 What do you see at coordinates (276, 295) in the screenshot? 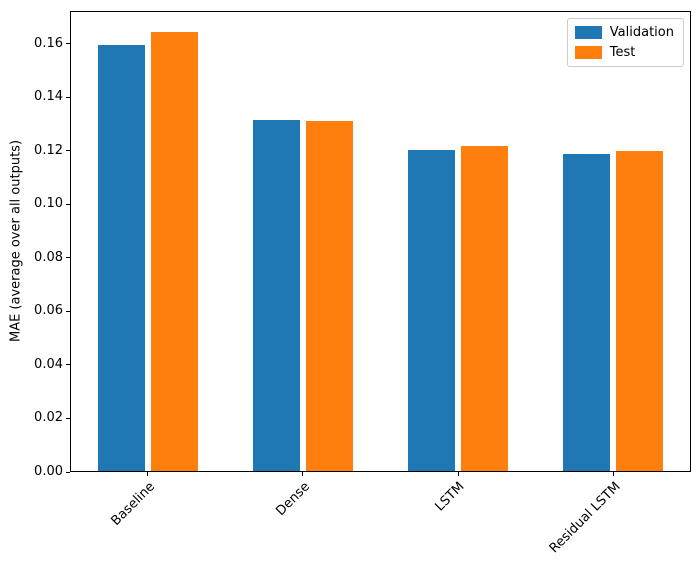
I see `bar-validation-dense` at bounding box center [276, 295].